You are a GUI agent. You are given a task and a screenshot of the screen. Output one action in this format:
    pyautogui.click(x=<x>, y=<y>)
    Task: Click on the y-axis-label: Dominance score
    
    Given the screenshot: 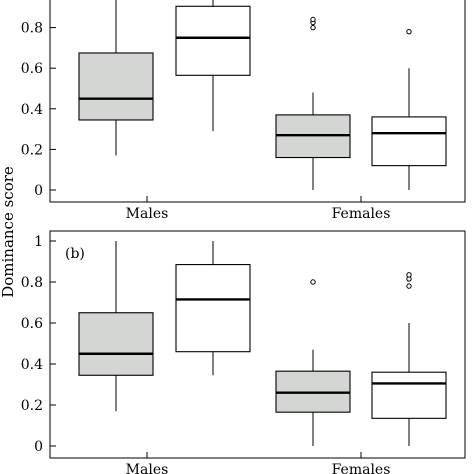 What is the action you would take?
    pyautogui.click(x=8, y=232)
    